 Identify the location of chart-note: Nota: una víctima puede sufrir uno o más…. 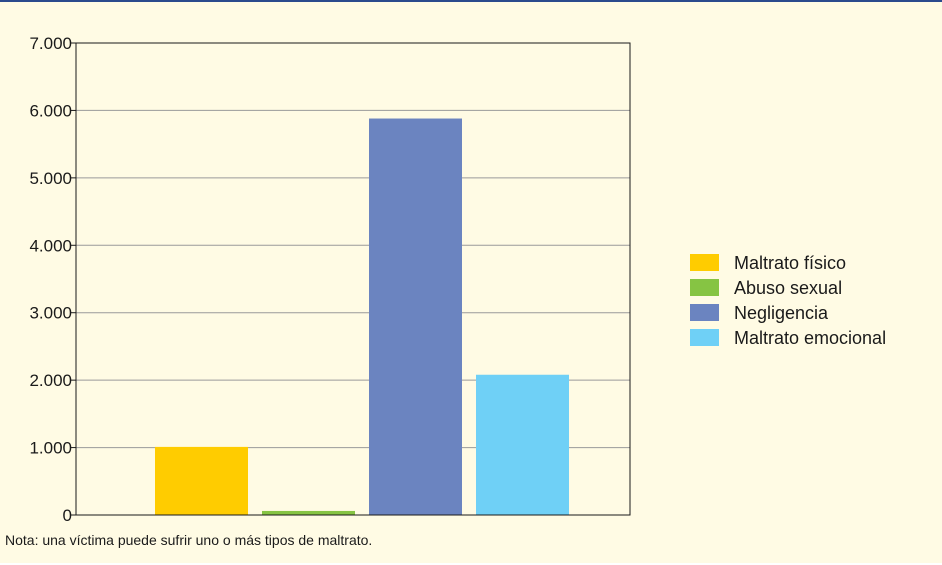
(189, 540).